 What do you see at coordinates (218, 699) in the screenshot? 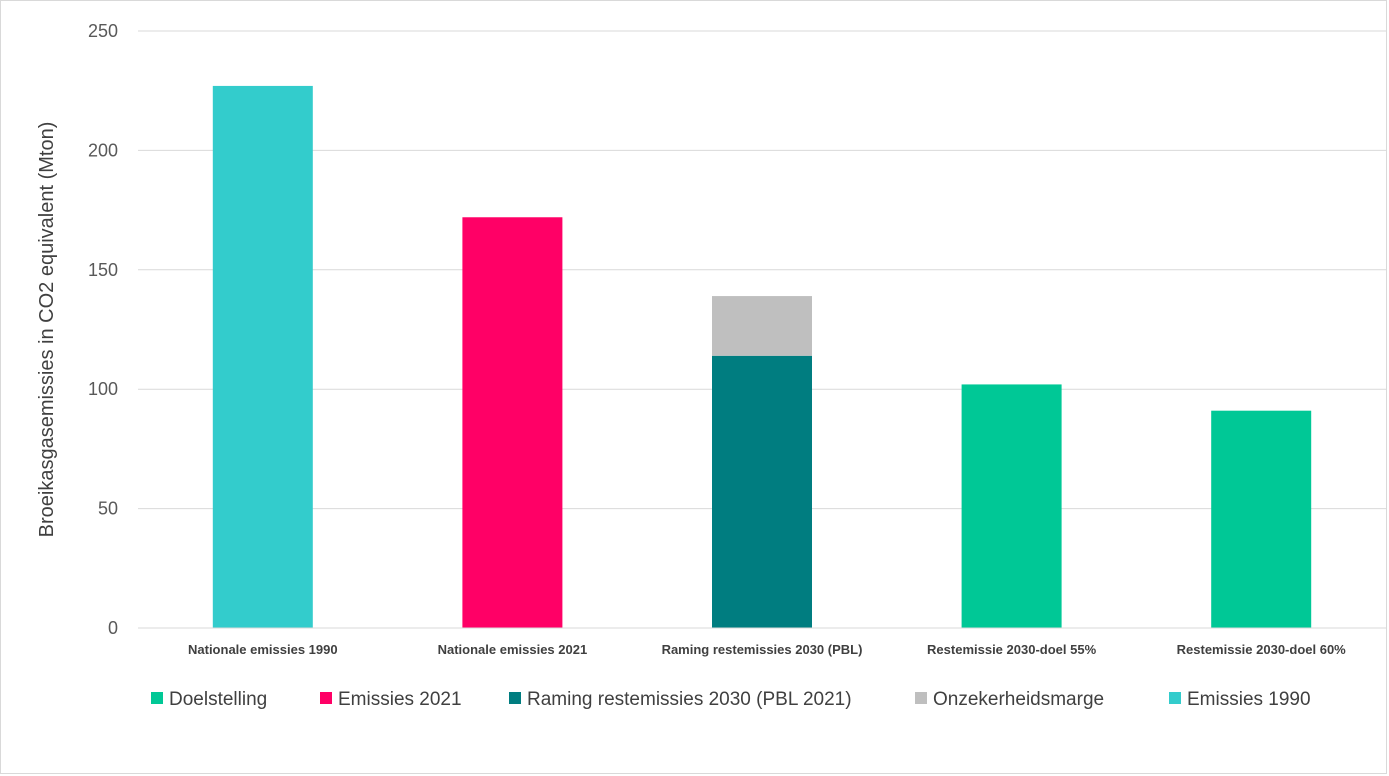
I see `legend-entry: Doelstelling` at bounding box center [218, 699].